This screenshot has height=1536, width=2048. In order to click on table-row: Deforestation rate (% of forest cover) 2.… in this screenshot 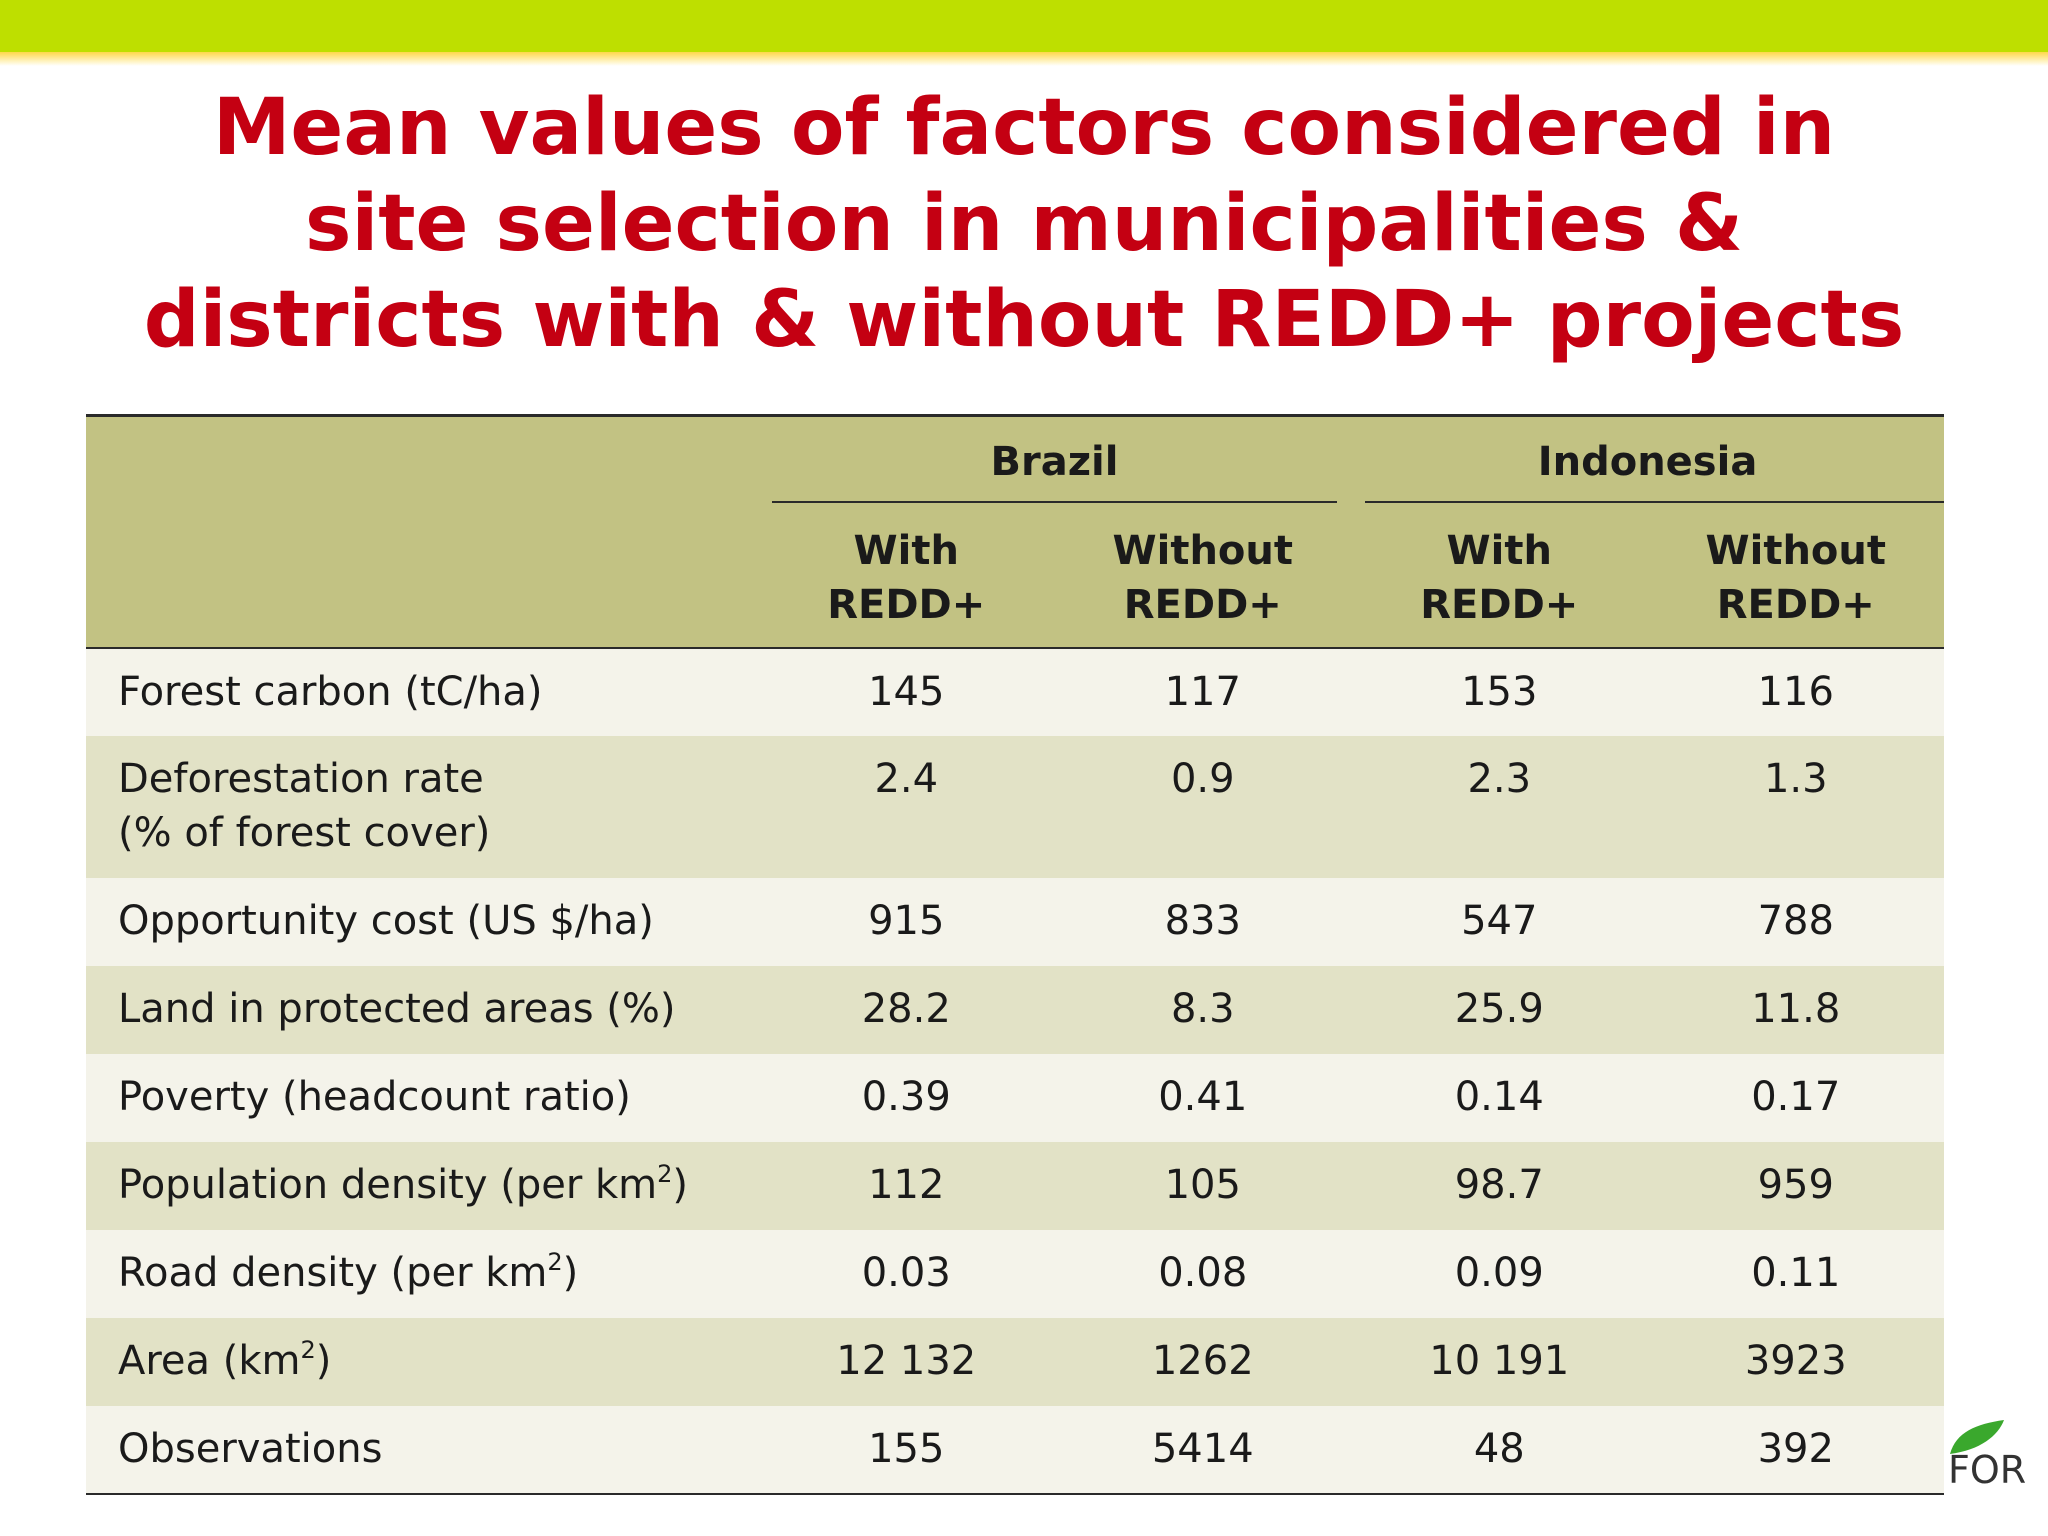, I will do `click(1015, 806)`.